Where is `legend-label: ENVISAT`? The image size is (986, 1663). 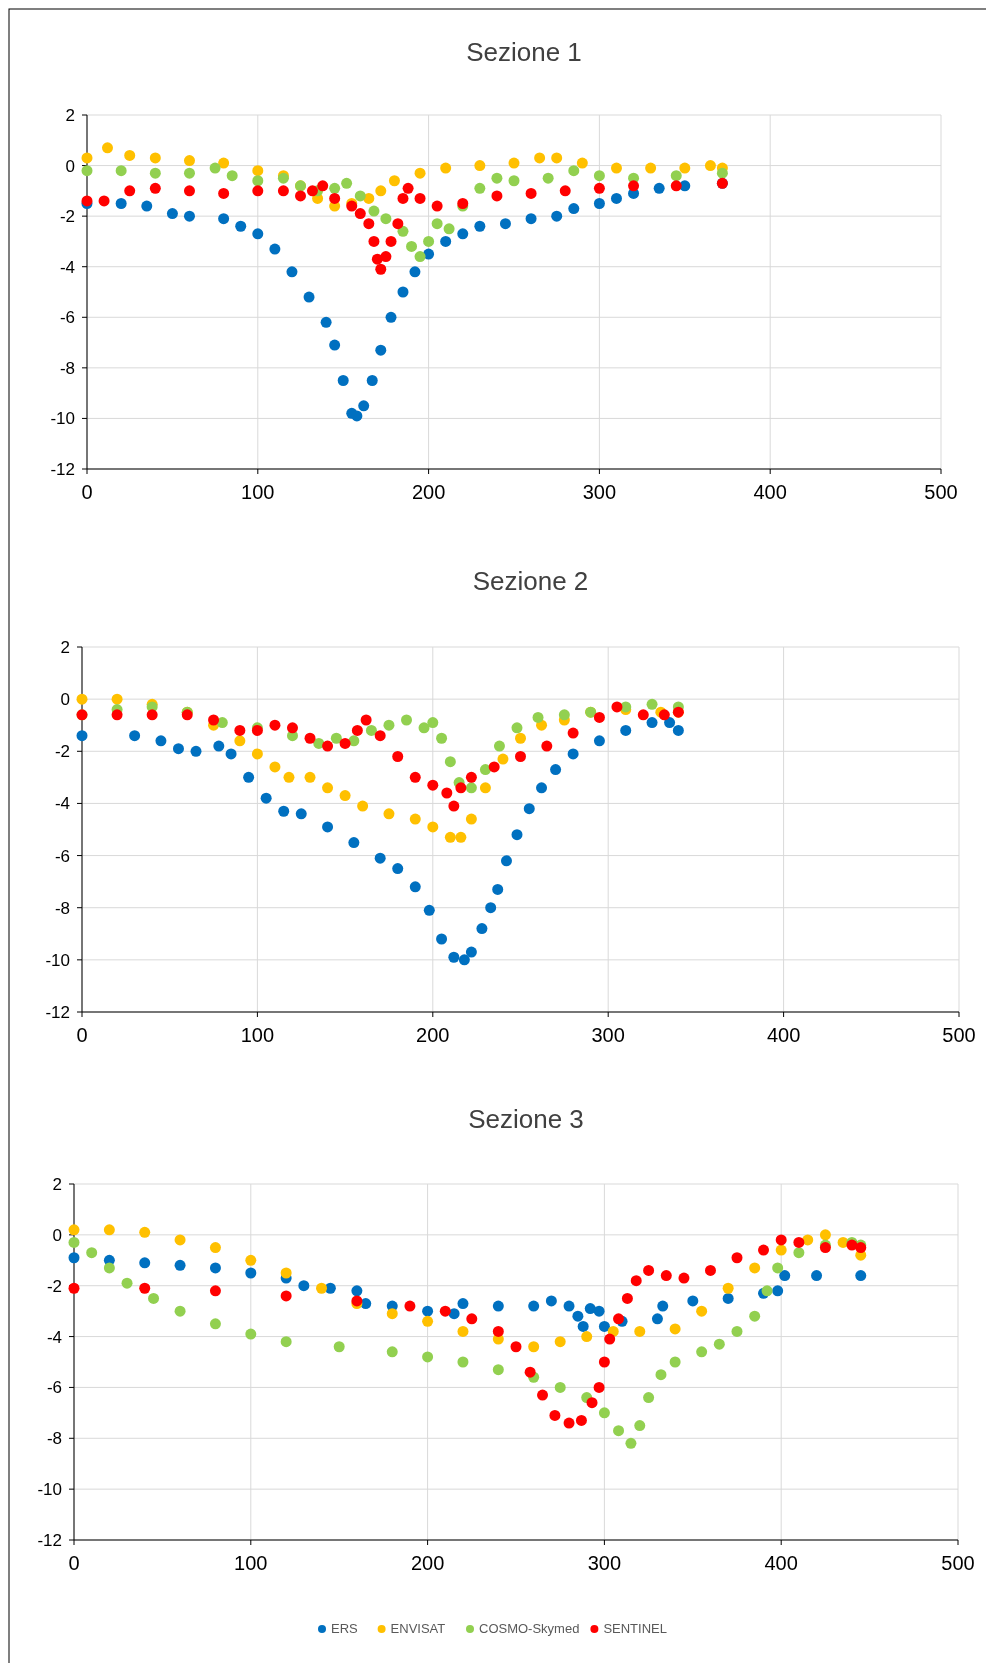
legend-label: ENVISAT is located at coordinates (418, 1628).